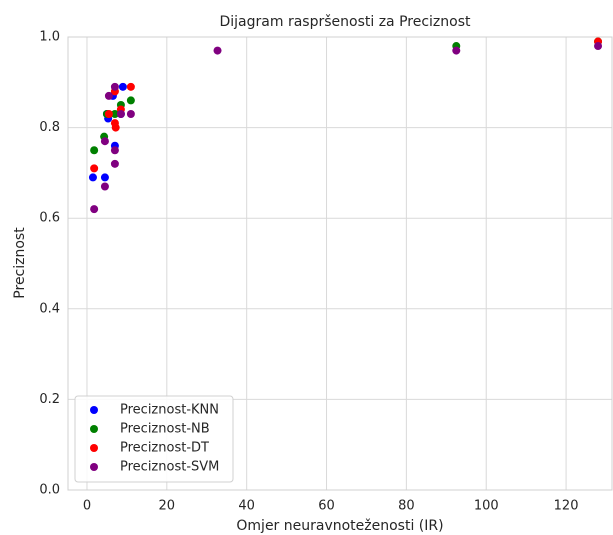  What do you see at coordinates (345, 22) in the screenshot?
I see `chart-title: Dijagram raspršenosti za Preciznost` at bounding box center [345, 22].